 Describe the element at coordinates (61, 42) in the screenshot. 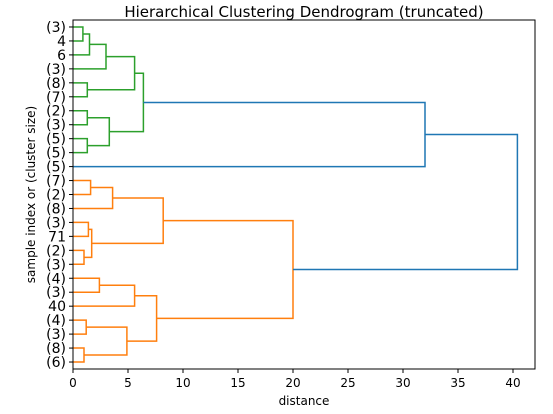

I see `leaf-label: 4` at that location.